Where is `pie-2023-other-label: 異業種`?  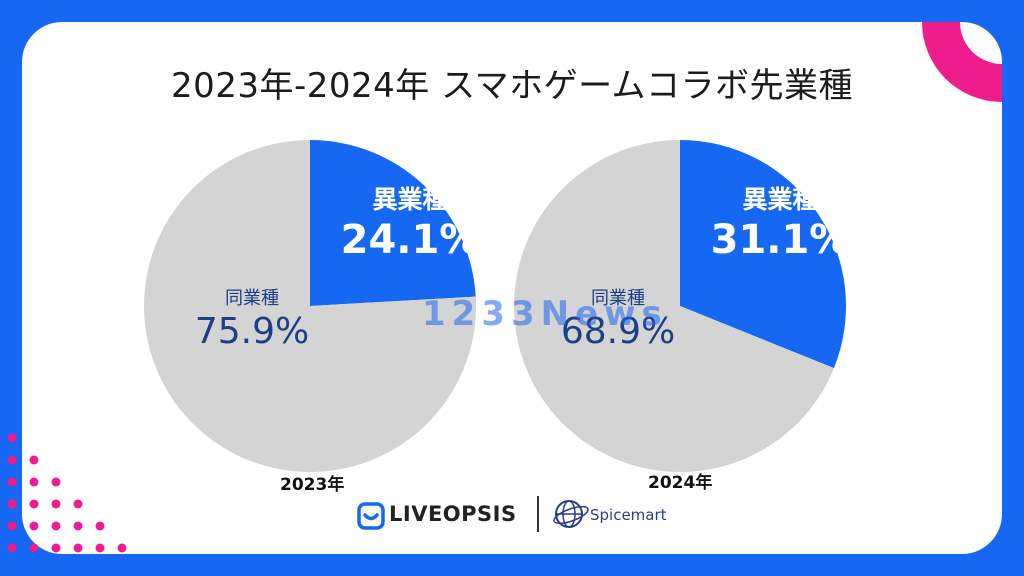
pie-2023-other-label: 異業種 is located at coordinates (410, 199).